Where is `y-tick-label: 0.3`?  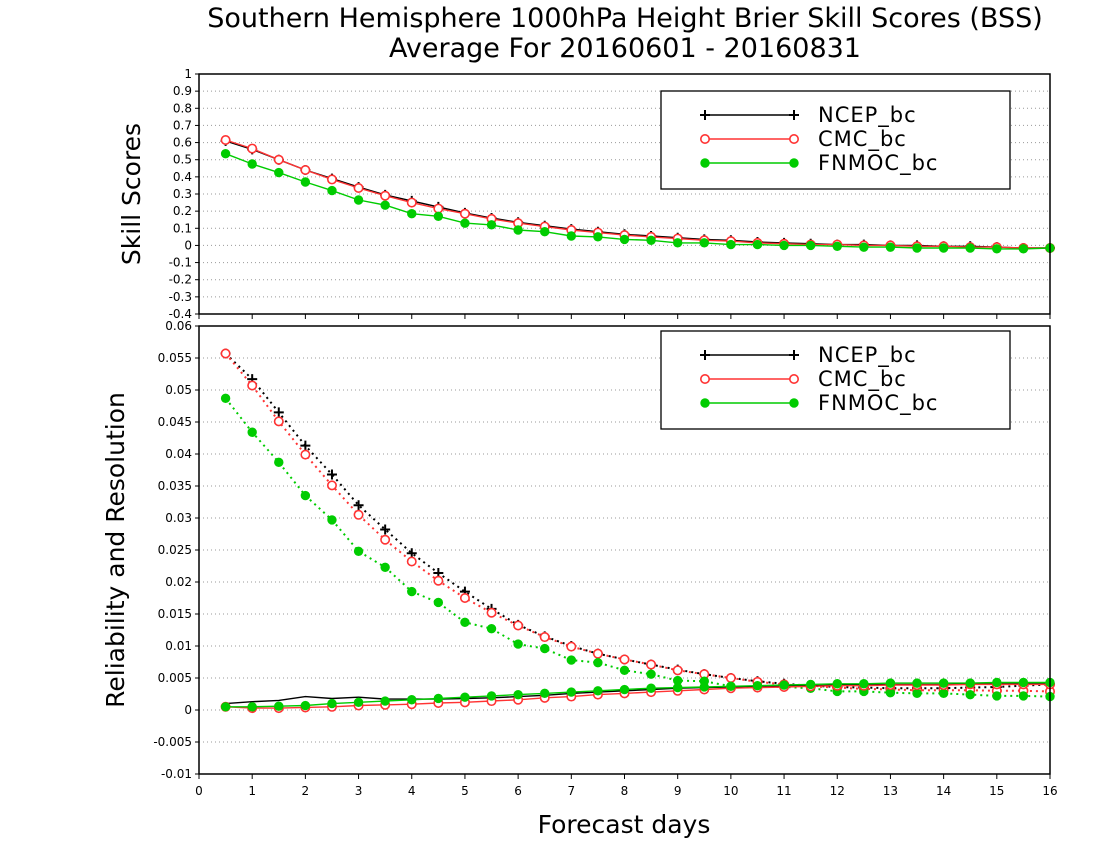 y-tick-label: 0.3 is located at coordinates (182, 194).